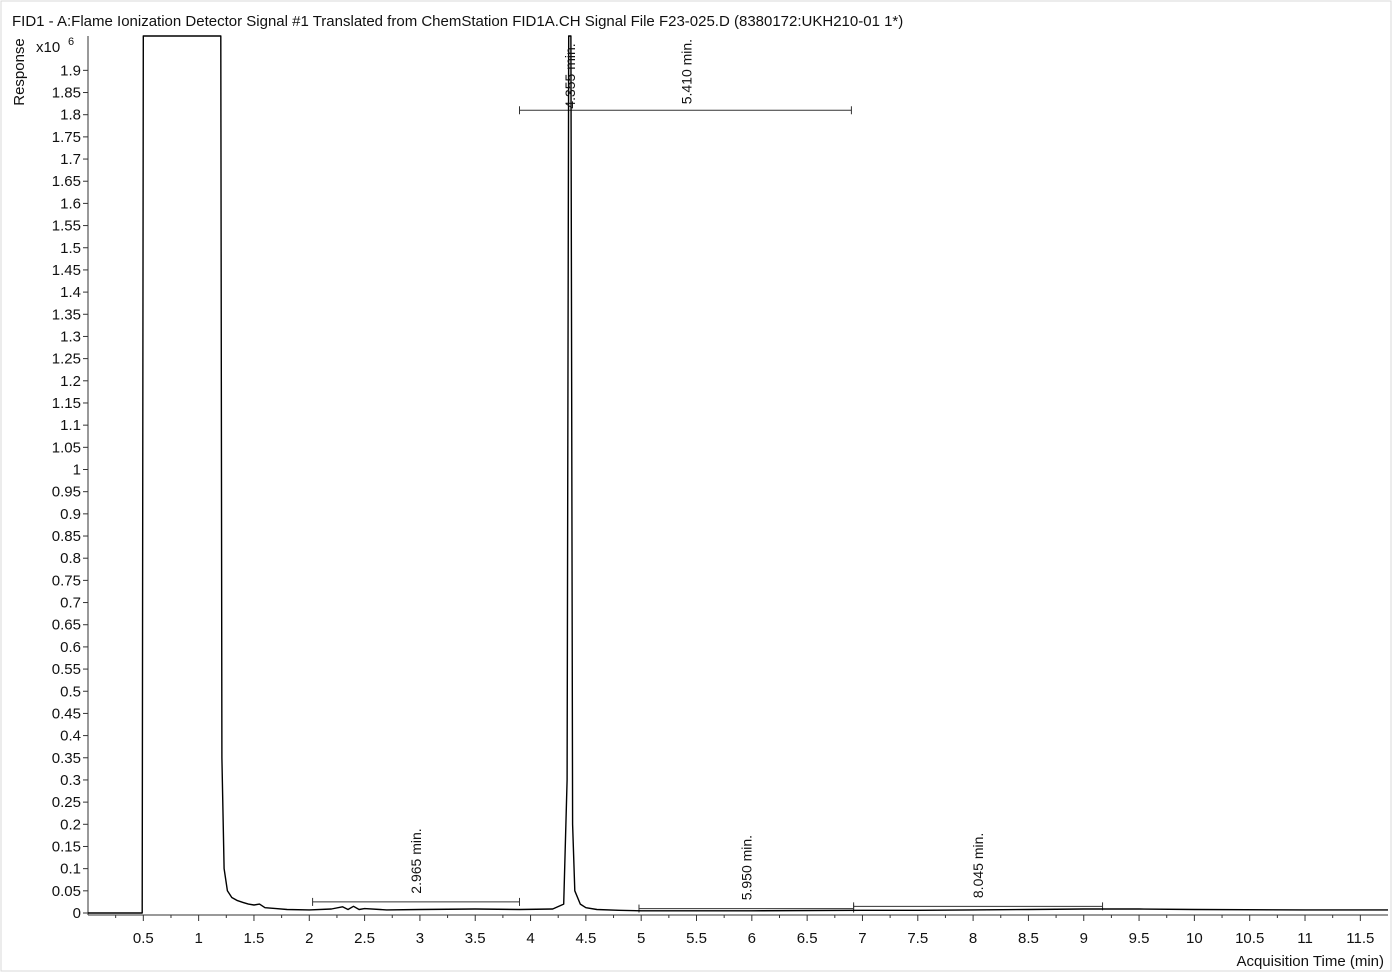 The image size is (1392, 972). I want to click on y-tick-label: 0.35, so click(66, 758).